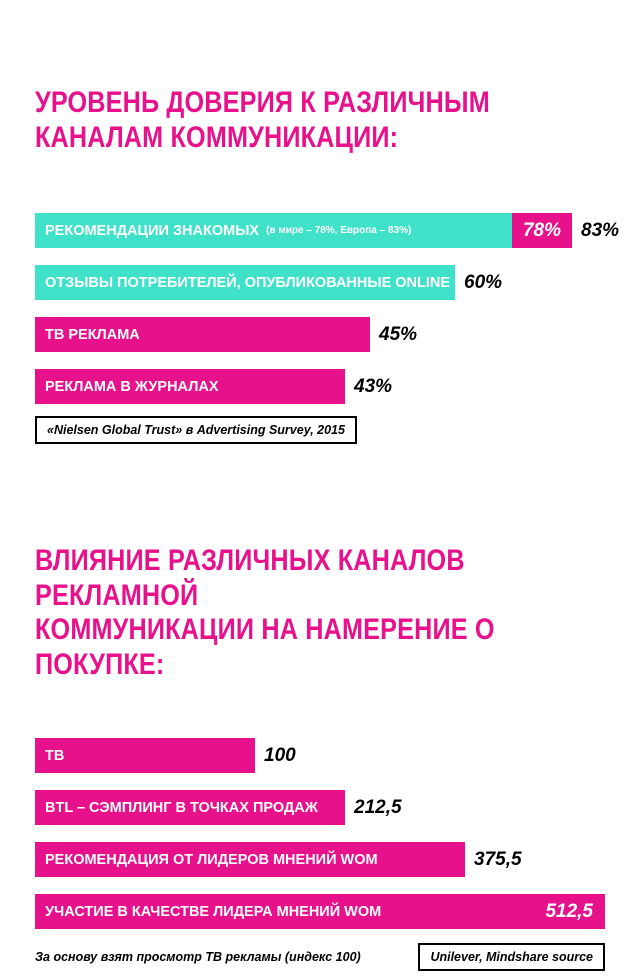 This screenshot has height=980, width=640. Describe the element at coordinates (498, 859) in the screenshot. I see `bar-value: 375,5` at that location.